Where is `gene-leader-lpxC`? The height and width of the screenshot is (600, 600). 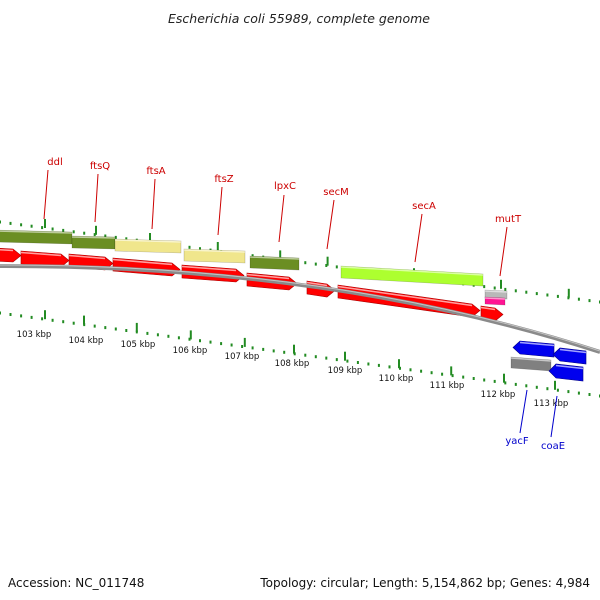
gene-leader-lpxC is located at coordinates (281, 218).